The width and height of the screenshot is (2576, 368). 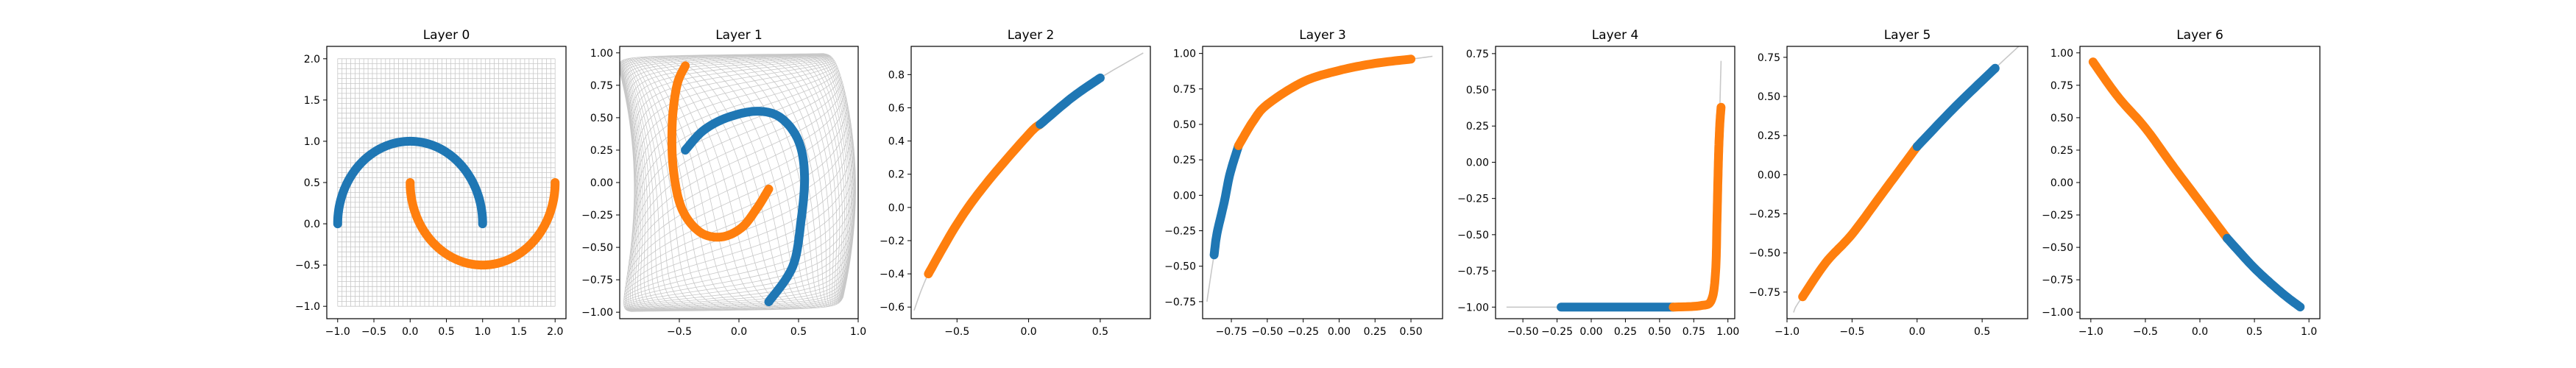 What do you see at coordinates (312, 183) in the screenshot?
I see `y-tick-label: 0.5` at bounding box center [312, 183].